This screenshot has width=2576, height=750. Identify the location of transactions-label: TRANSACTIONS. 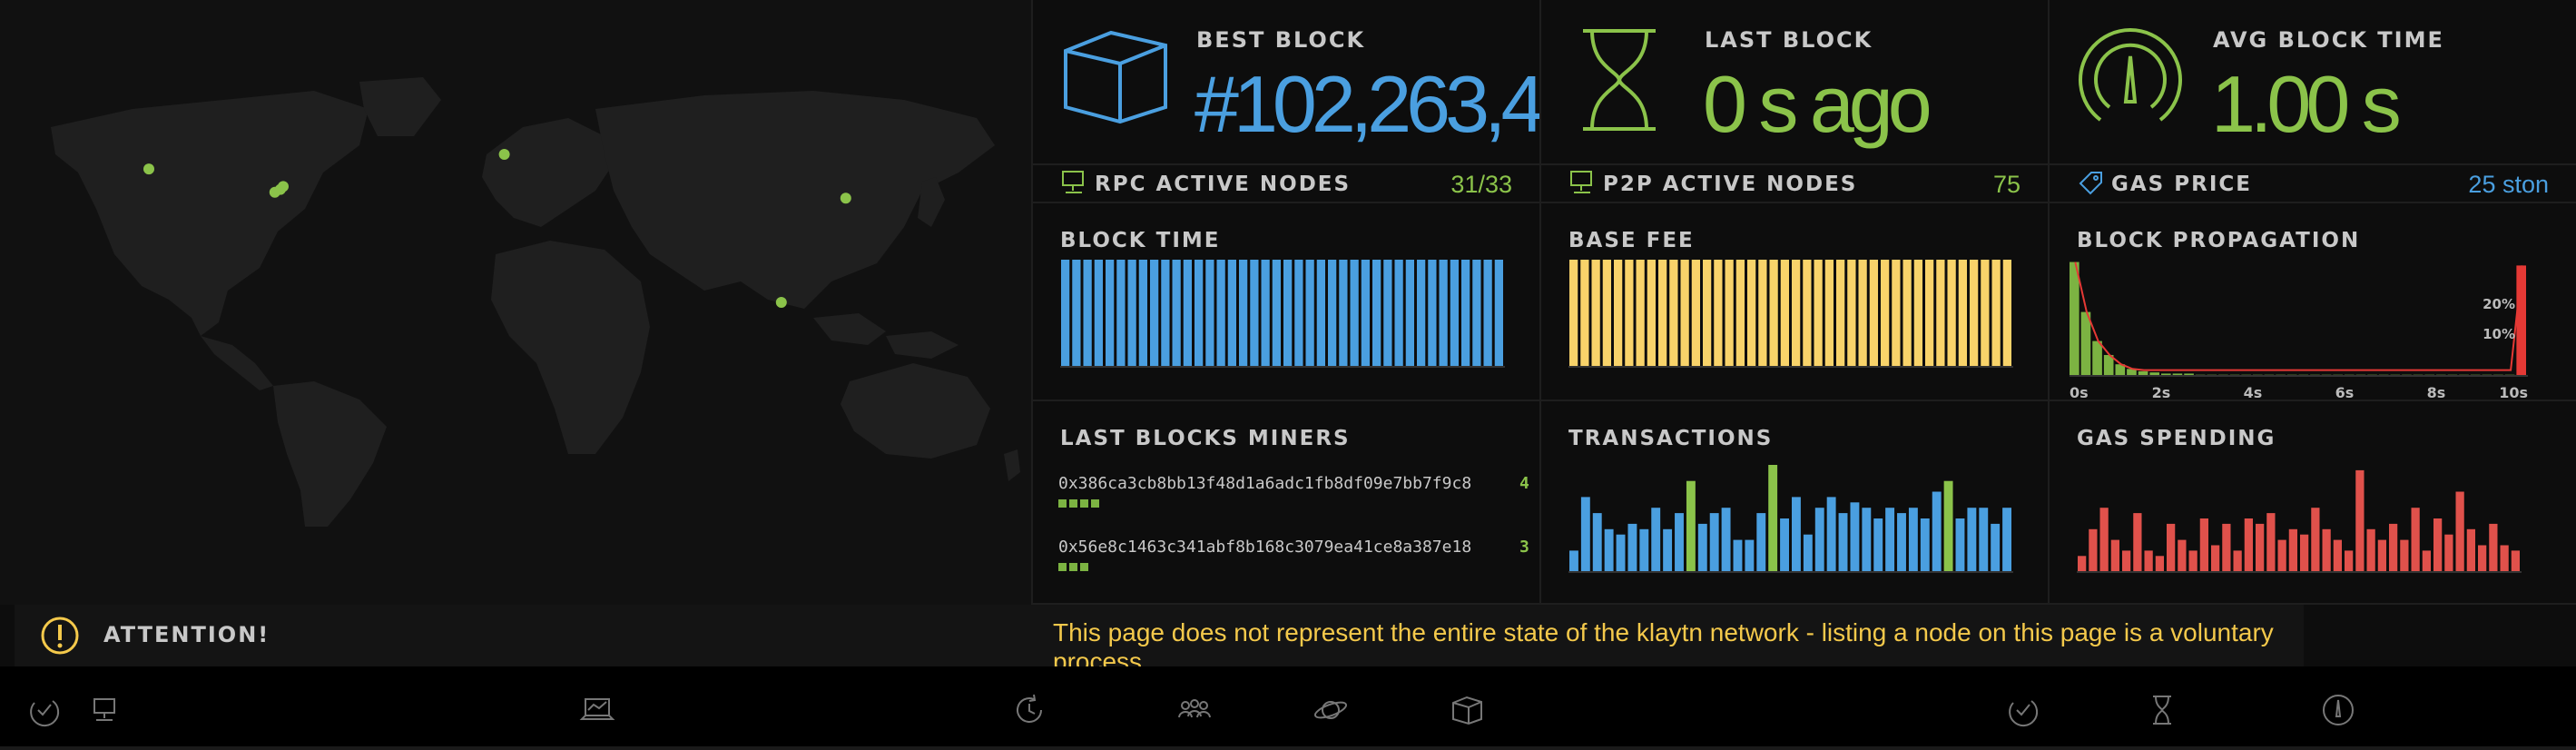
(1671, 438).